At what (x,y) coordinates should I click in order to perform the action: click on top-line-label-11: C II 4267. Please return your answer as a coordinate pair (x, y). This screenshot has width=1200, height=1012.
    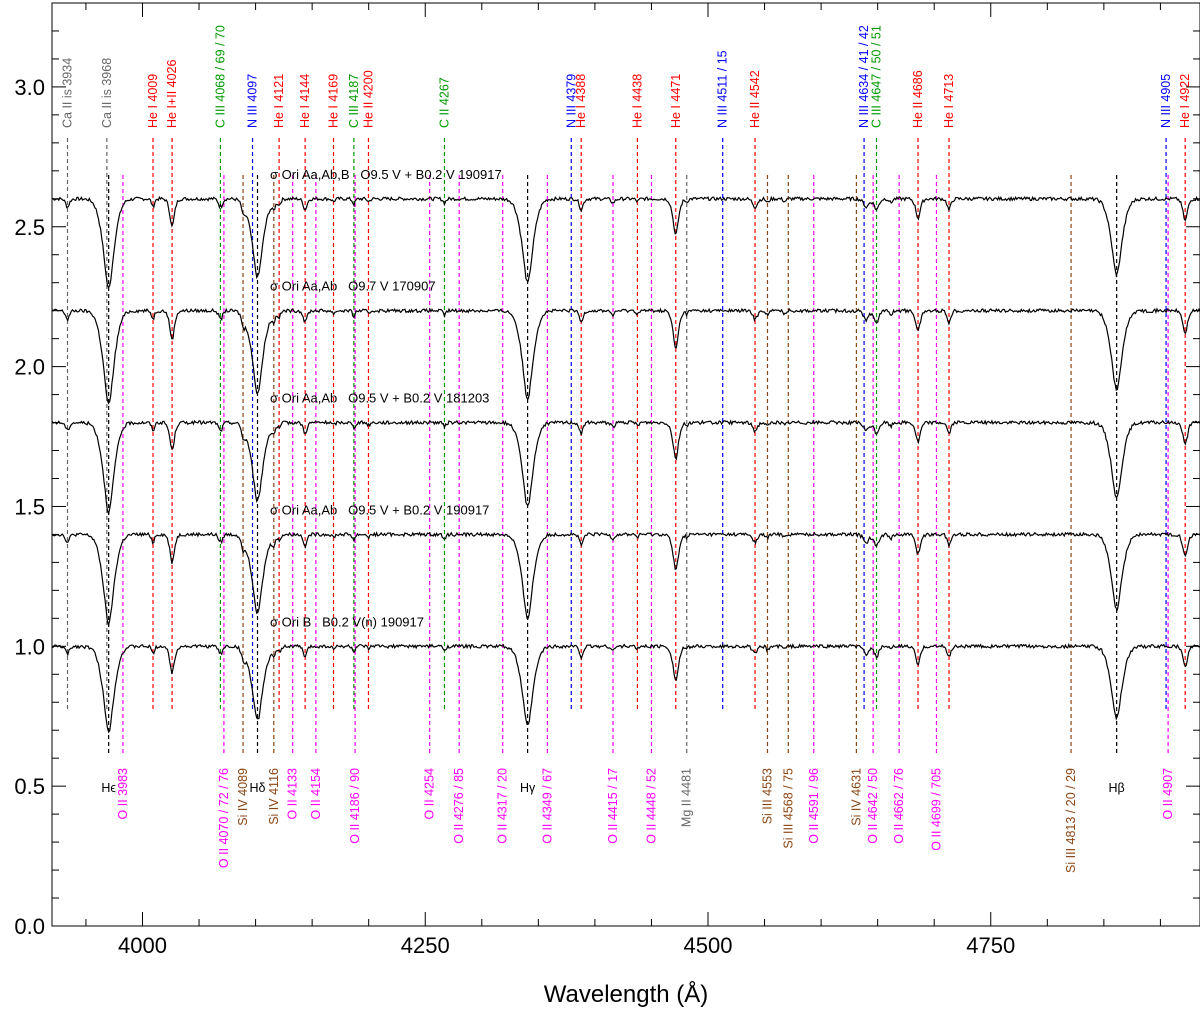
    Looking at the image, I should click on (444, 102).